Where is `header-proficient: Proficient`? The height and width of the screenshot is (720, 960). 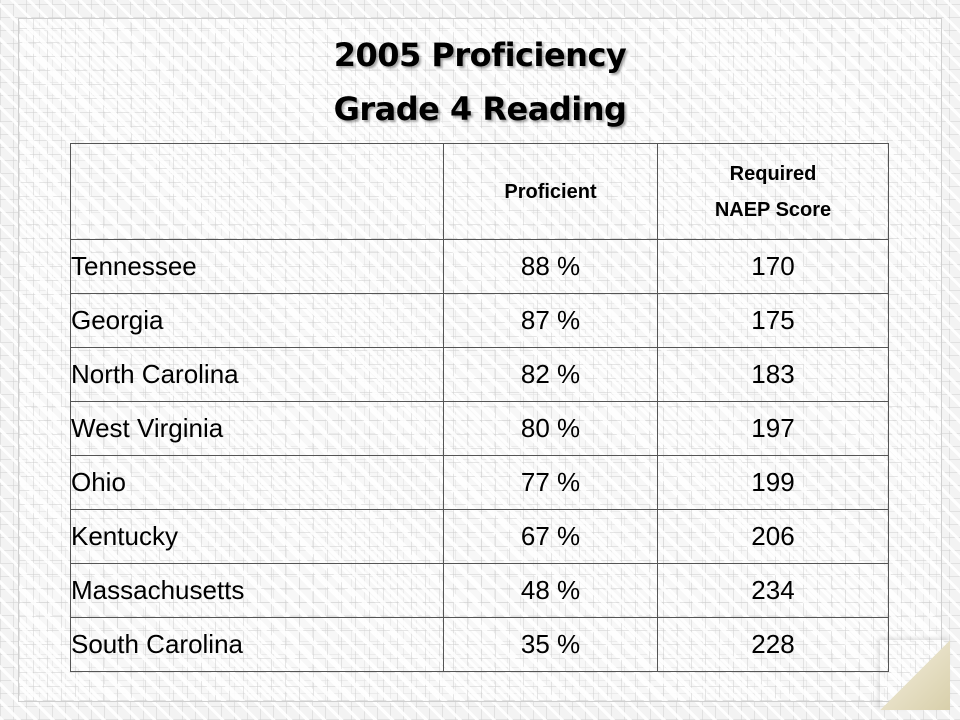
header-proficient: Proficient is located at coordinates (550, 191).